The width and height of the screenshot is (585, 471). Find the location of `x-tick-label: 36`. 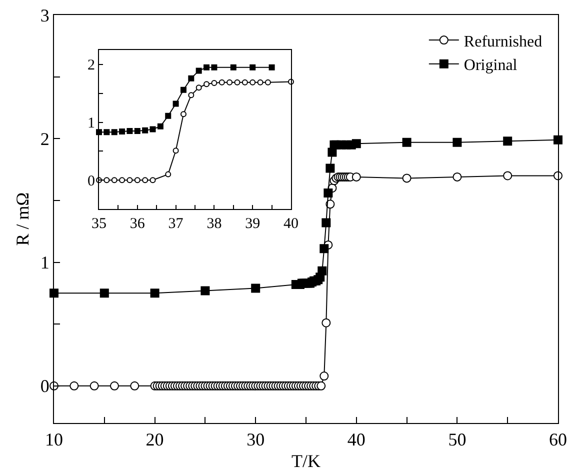

x-tick-label: 36 is located at coordinates (138, 224).